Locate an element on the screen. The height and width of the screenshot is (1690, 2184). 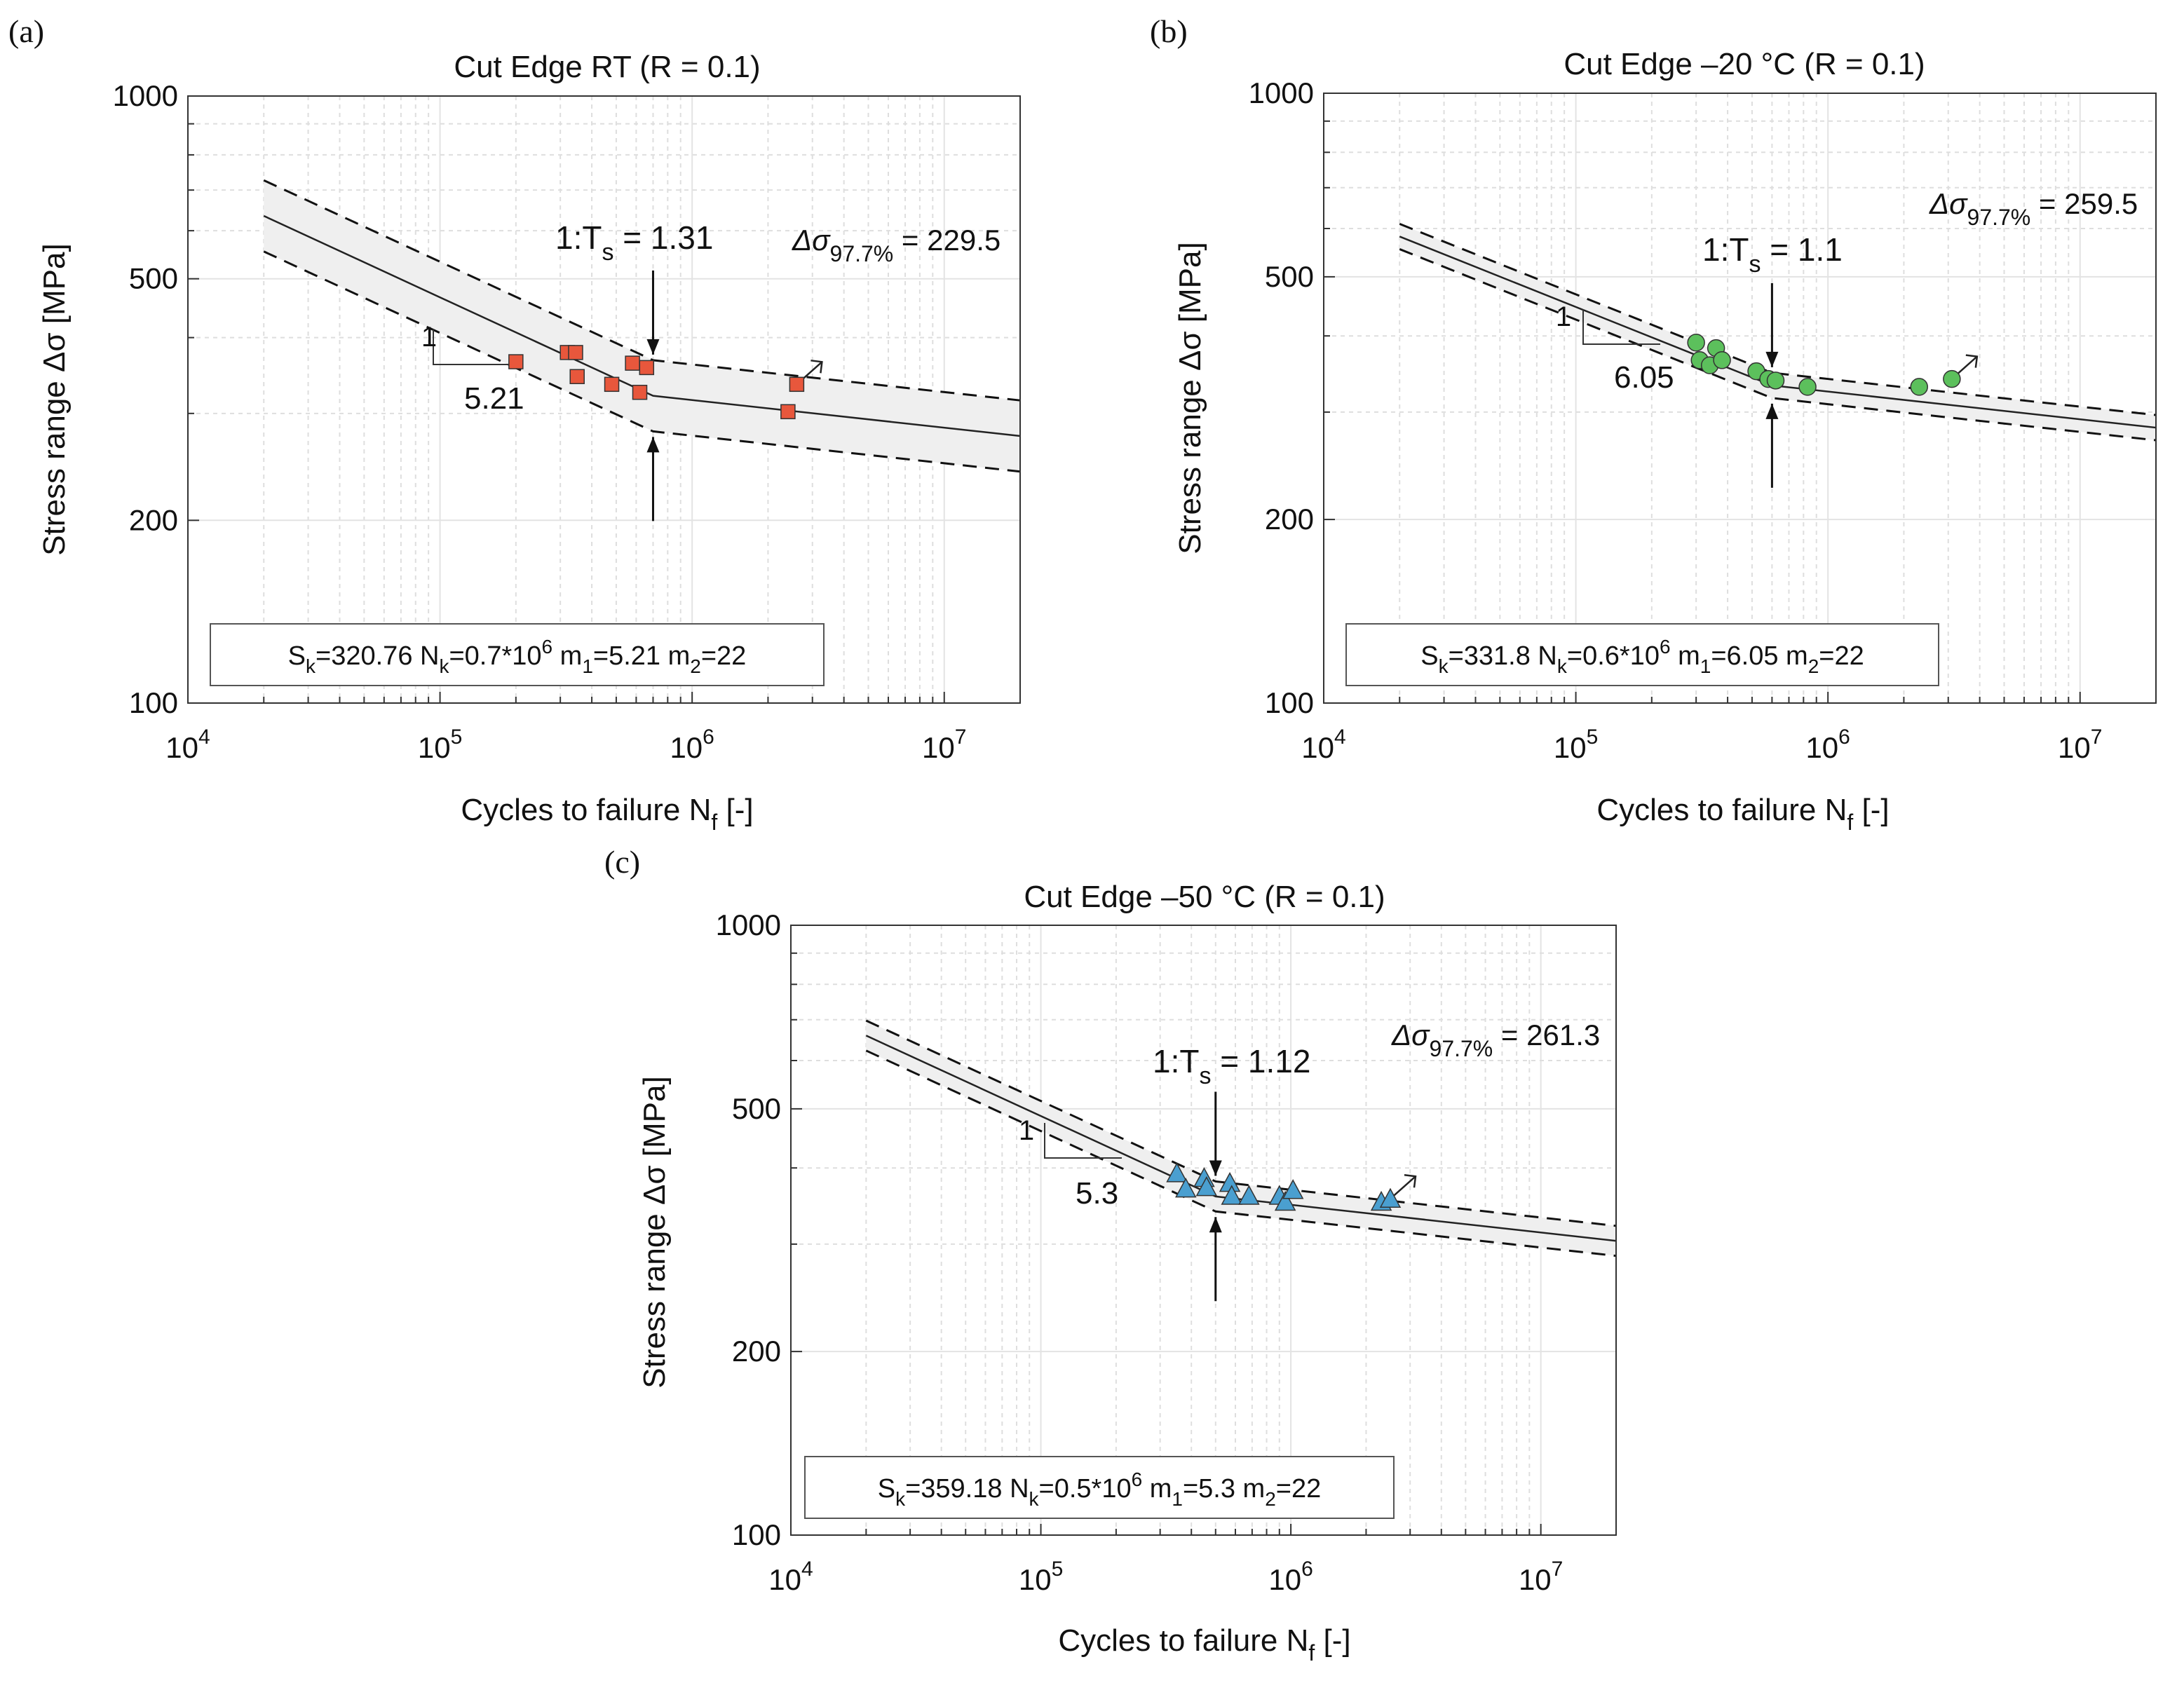
ts-label-sub: s is located at coordinates (607, 252).